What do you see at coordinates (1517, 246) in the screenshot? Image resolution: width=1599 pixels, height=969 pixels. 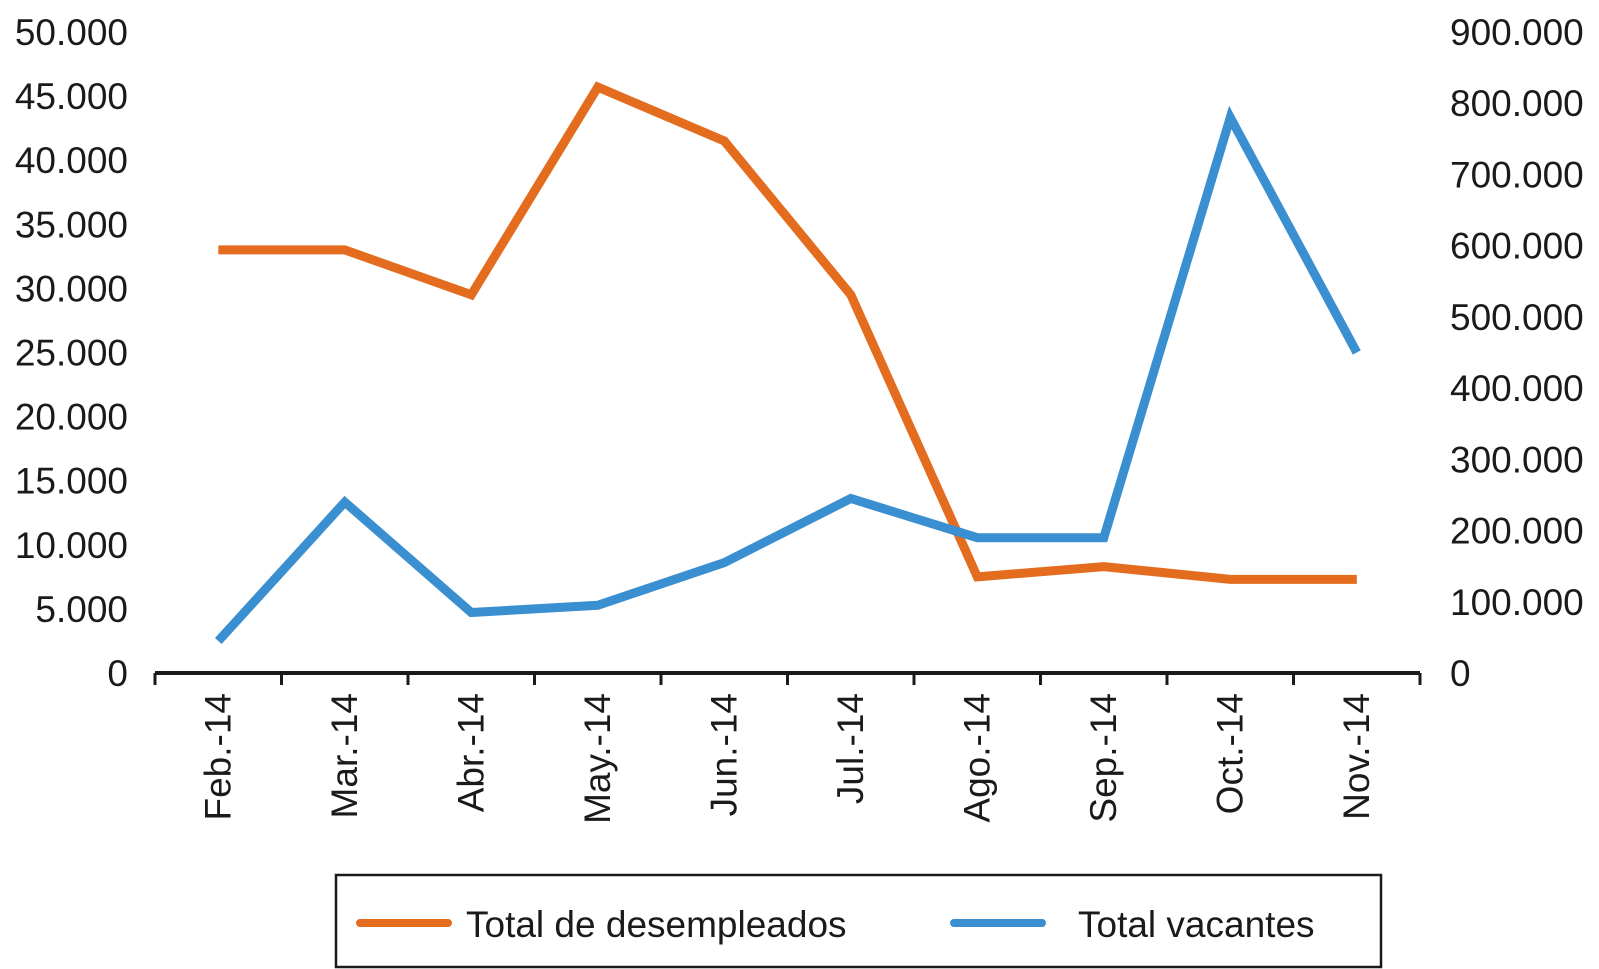 I see `right-axis-tick-label: 600.000` at bounding box center [1517, 246].